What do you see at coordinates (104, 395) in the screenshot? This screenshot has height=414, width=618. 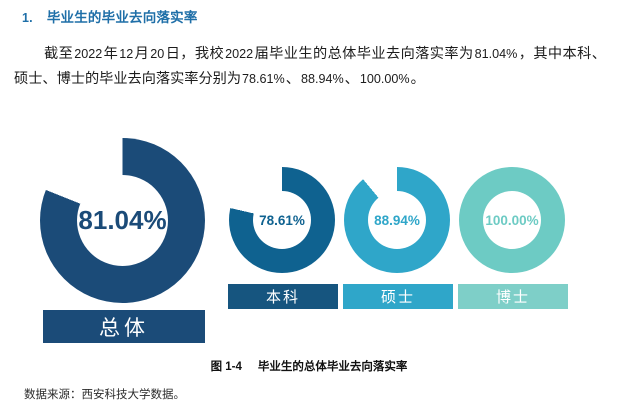 I see `source-note: 数据来源：西安科技大学数据。` at bounding box center [104, 395].